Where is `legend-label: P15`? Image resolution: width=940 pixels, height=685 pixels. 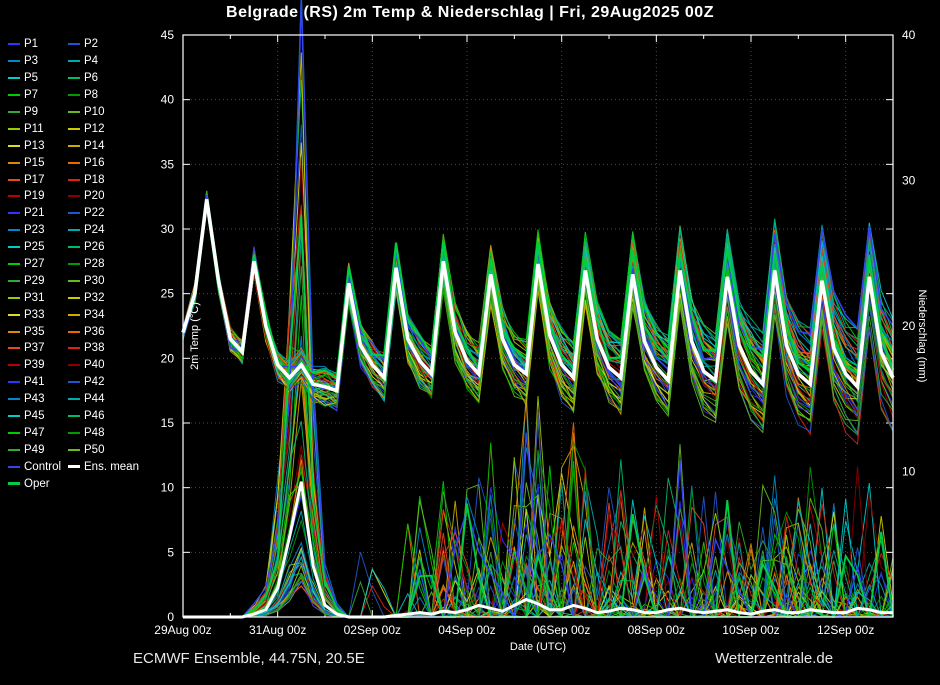
legend-label: P15 is located at coordinates (34, 162).